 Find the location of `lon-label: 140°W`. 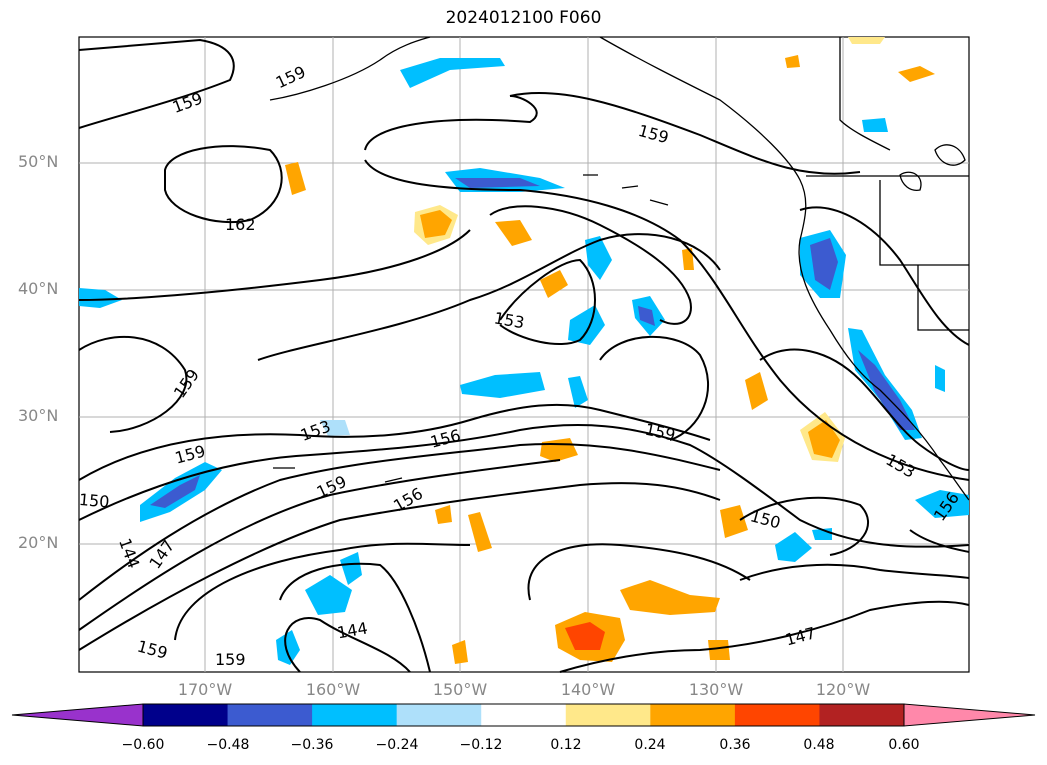

lon-label: 140°W is located at coordinates (588, 689).